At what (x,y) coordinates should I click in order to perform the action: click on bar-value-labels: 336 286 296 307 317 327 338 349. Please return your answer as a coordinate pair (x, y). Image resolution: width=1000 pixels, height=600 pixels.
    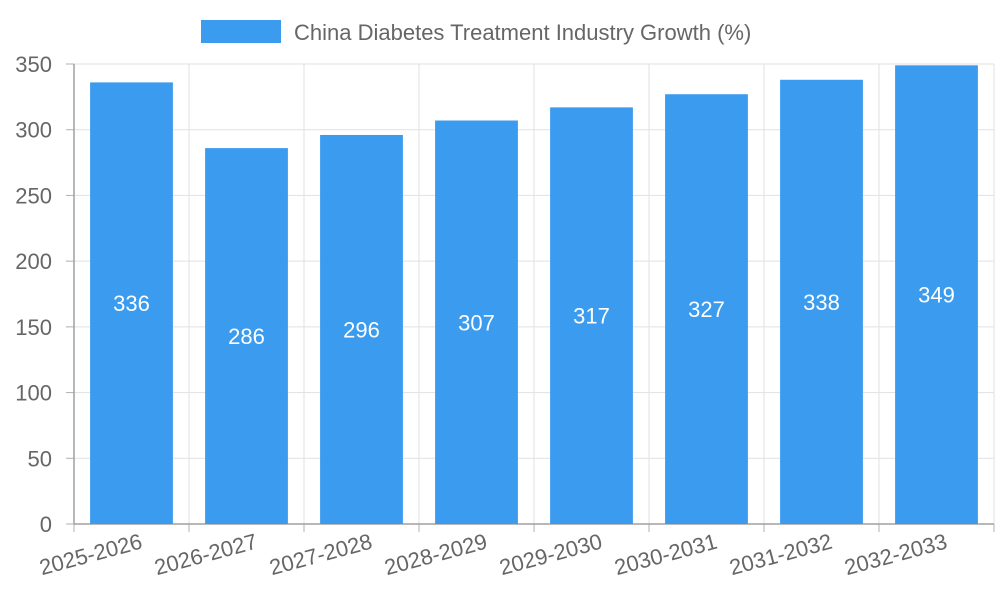
    Looking at the image, I should click on (534, 316).